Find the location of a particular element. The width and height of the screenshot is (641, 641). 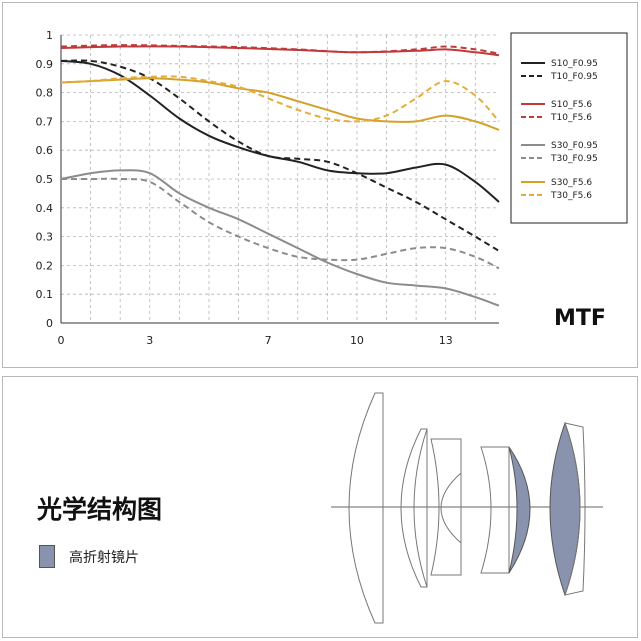

legend-label: T30_F0.95 is located at coordinates (574, 159).